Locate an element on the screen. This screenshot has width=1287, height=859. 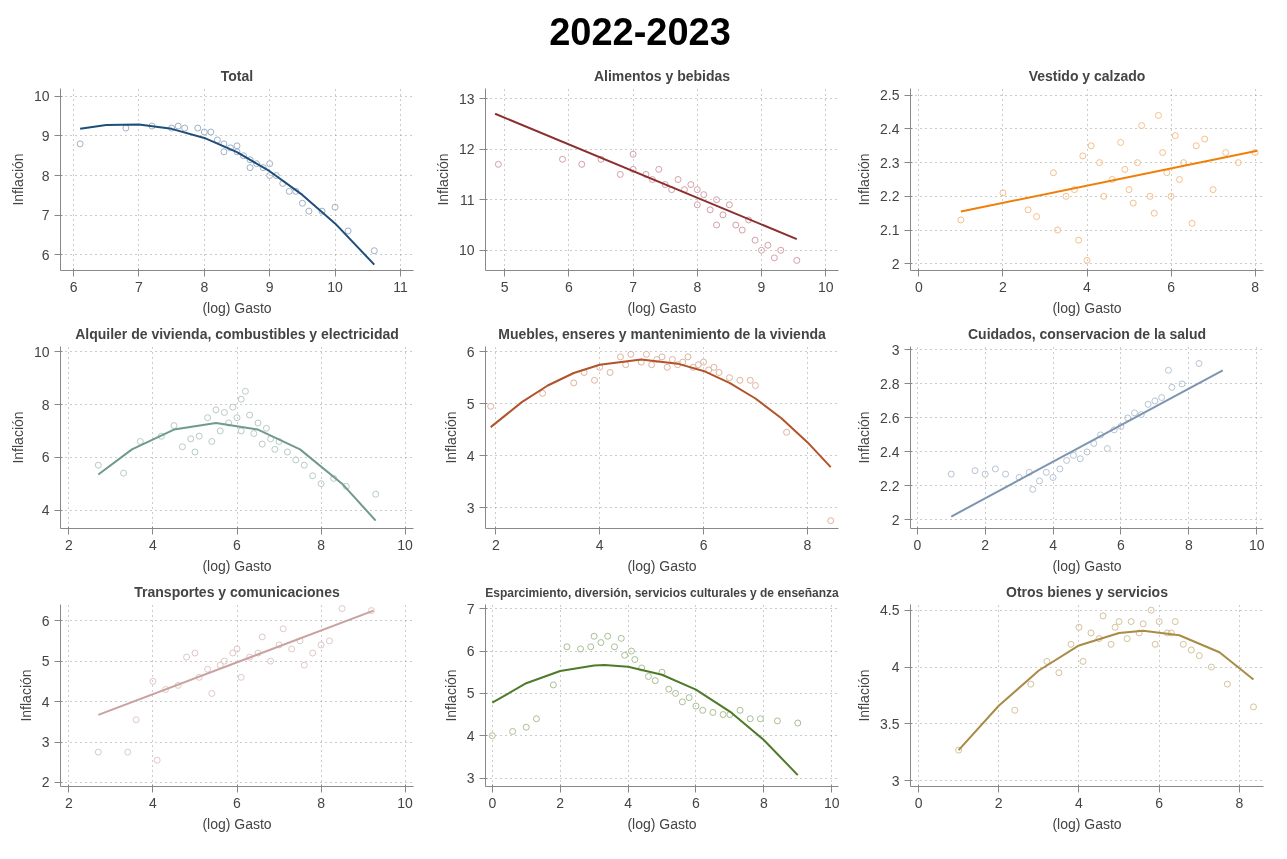
y-tick-label: 4.5 is located at coordinates (890, 610).